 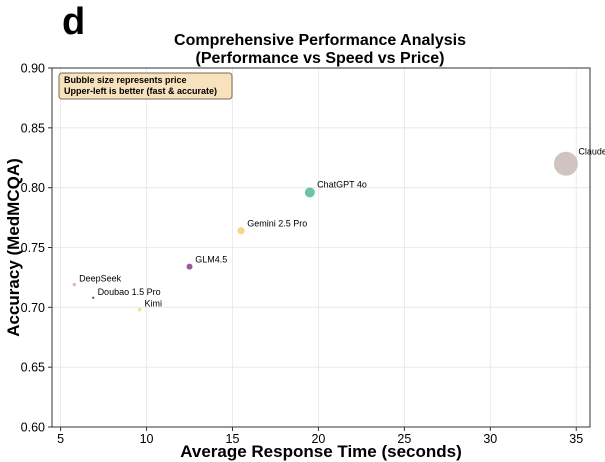 I want to click on bubble-gemini-2-5-pro, so click(x=241, y=231).